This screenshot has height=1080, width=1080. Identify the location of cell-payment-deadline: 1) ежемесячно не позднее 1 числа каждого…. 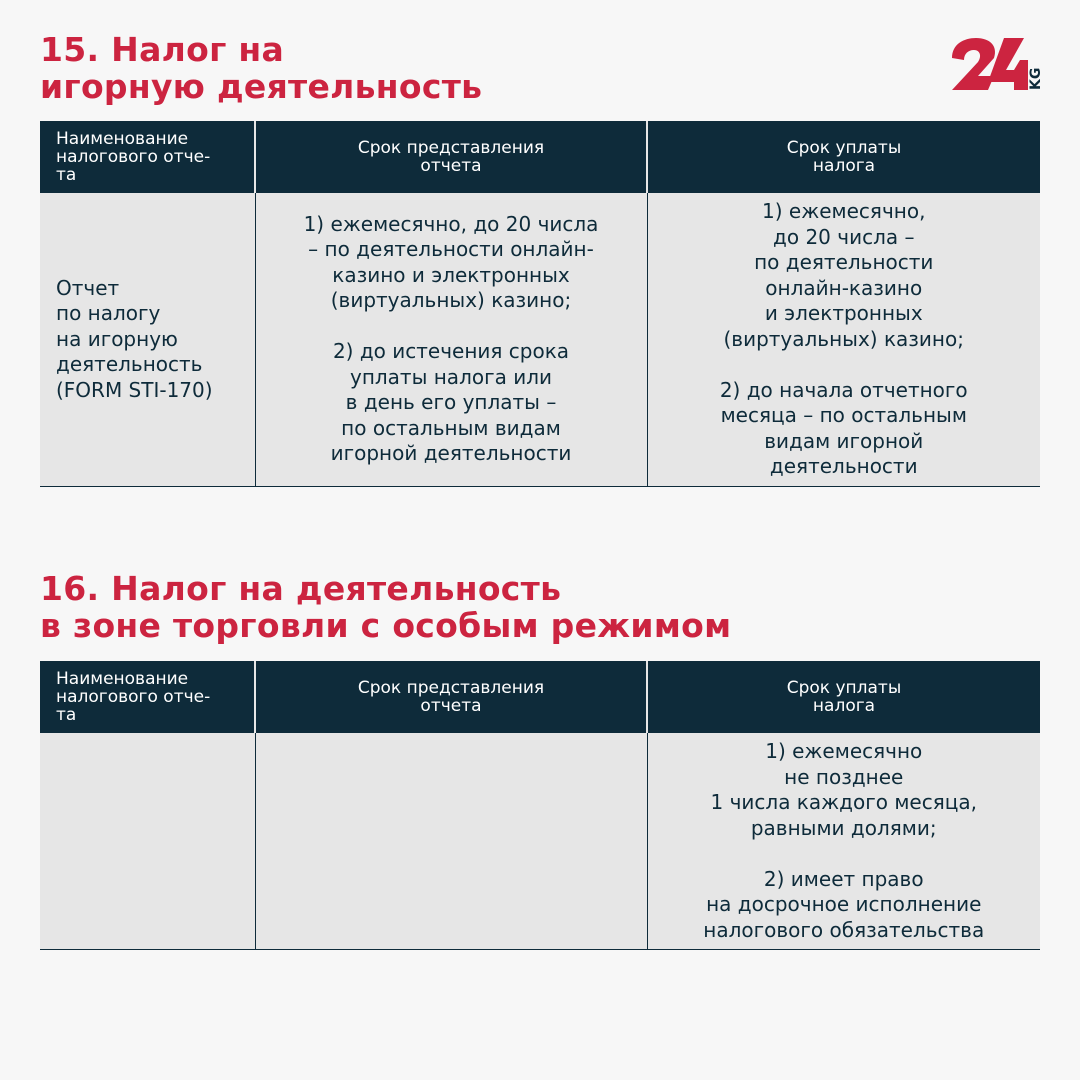
(843, 841).